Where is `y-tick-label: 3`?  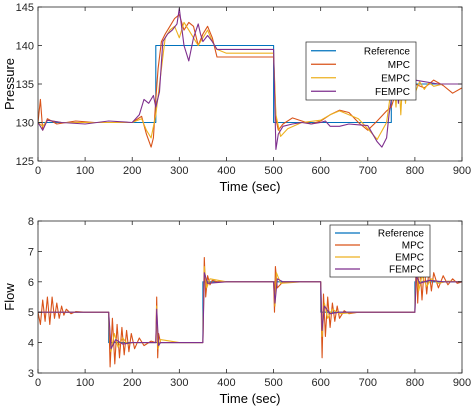
y-tick-label: 3 is located at coordinates (31, 374).